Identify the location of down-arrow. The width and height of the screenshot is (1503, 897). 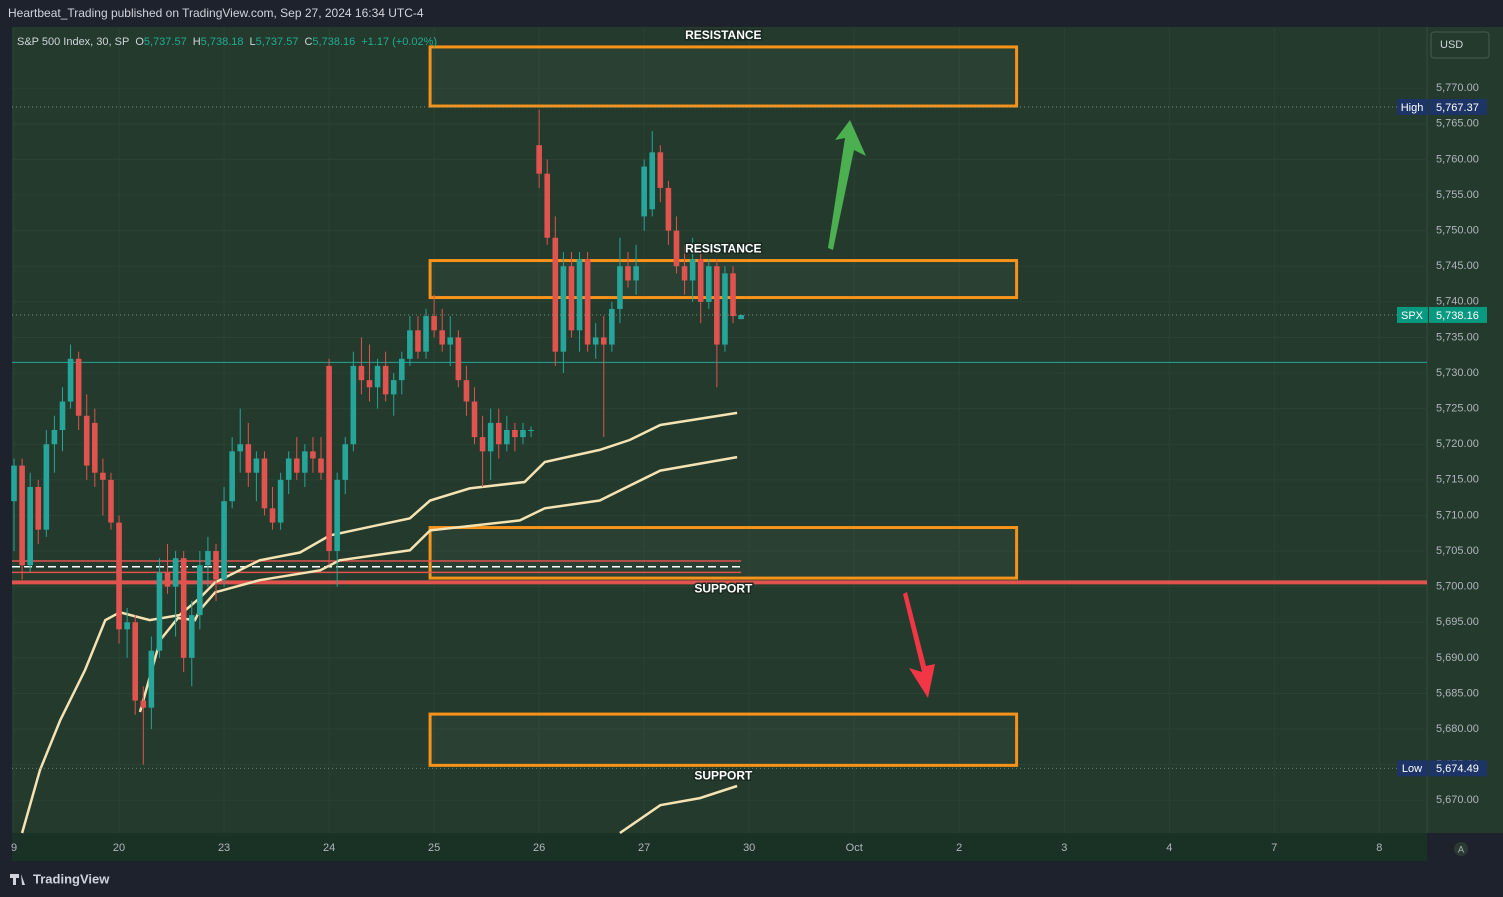
(919, 645).